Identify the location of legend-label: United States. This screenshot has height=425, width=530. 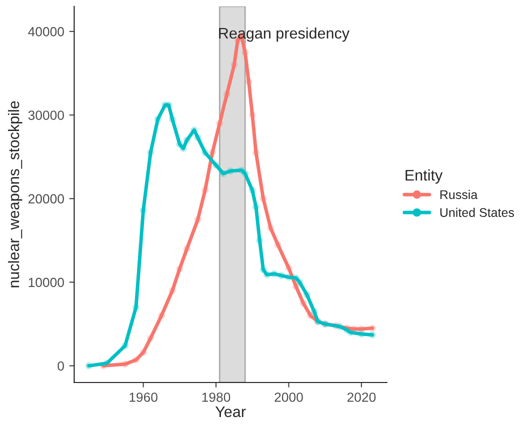
(477, 212).